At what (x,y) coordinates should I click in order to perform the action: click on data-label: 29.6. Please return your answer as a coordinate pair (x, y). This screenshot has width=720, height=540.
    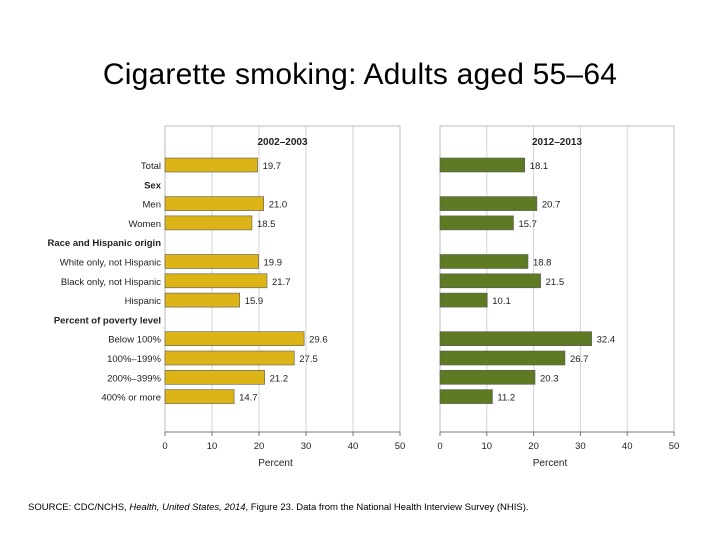
    Looking at the image, I should click on (318, 340).